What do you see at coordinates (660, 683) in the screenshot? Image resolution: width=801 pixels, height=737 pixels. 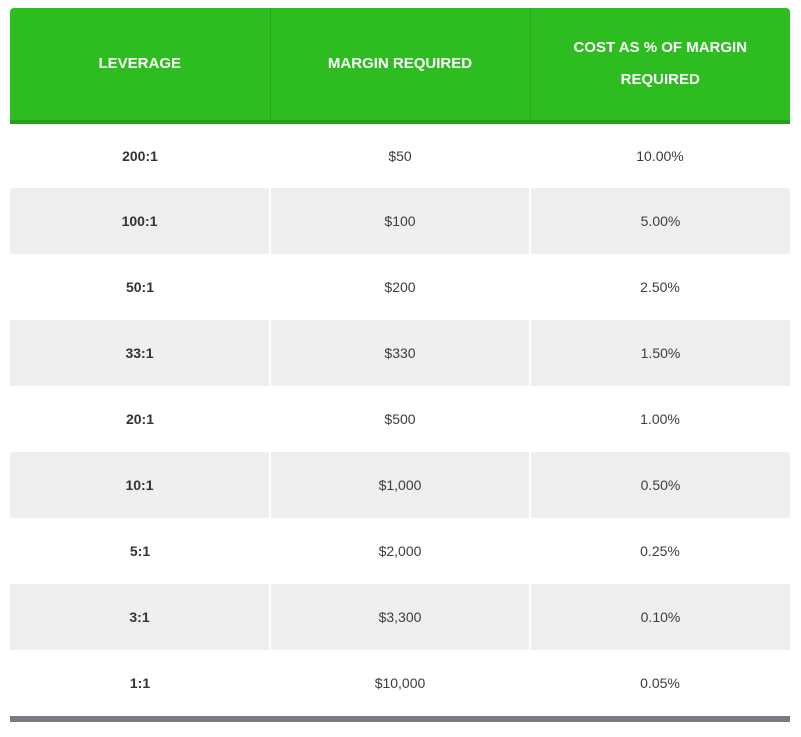 I see `cost-cell: 0.05%` at bounding box center [660, 683].